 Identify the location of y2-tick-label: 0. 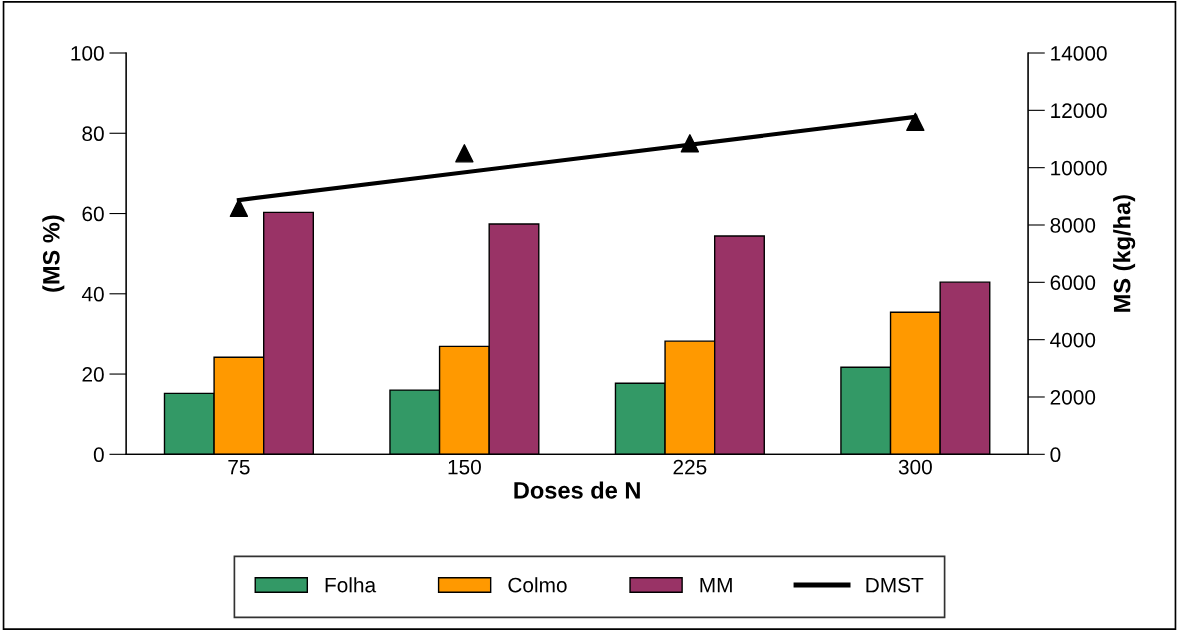
(1055, 455).